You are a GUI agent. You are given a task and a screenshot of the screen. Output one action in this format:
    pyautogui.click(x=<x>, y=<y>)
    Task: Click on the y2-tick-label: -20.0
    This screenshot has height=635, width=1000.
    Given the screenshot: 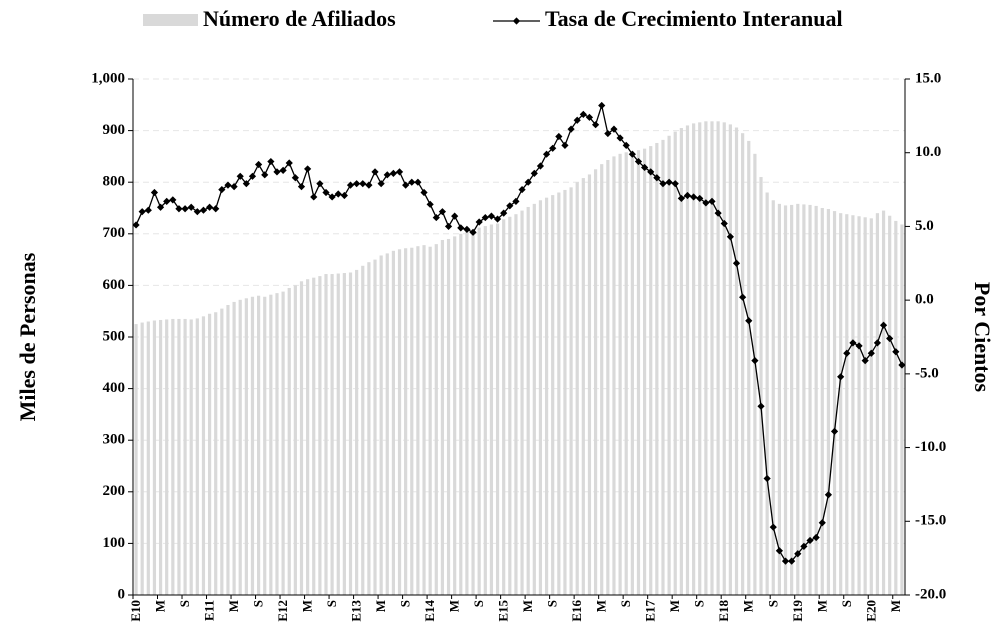 What is the action you would take?
    pyautogui.click(x=930, y=594)
    